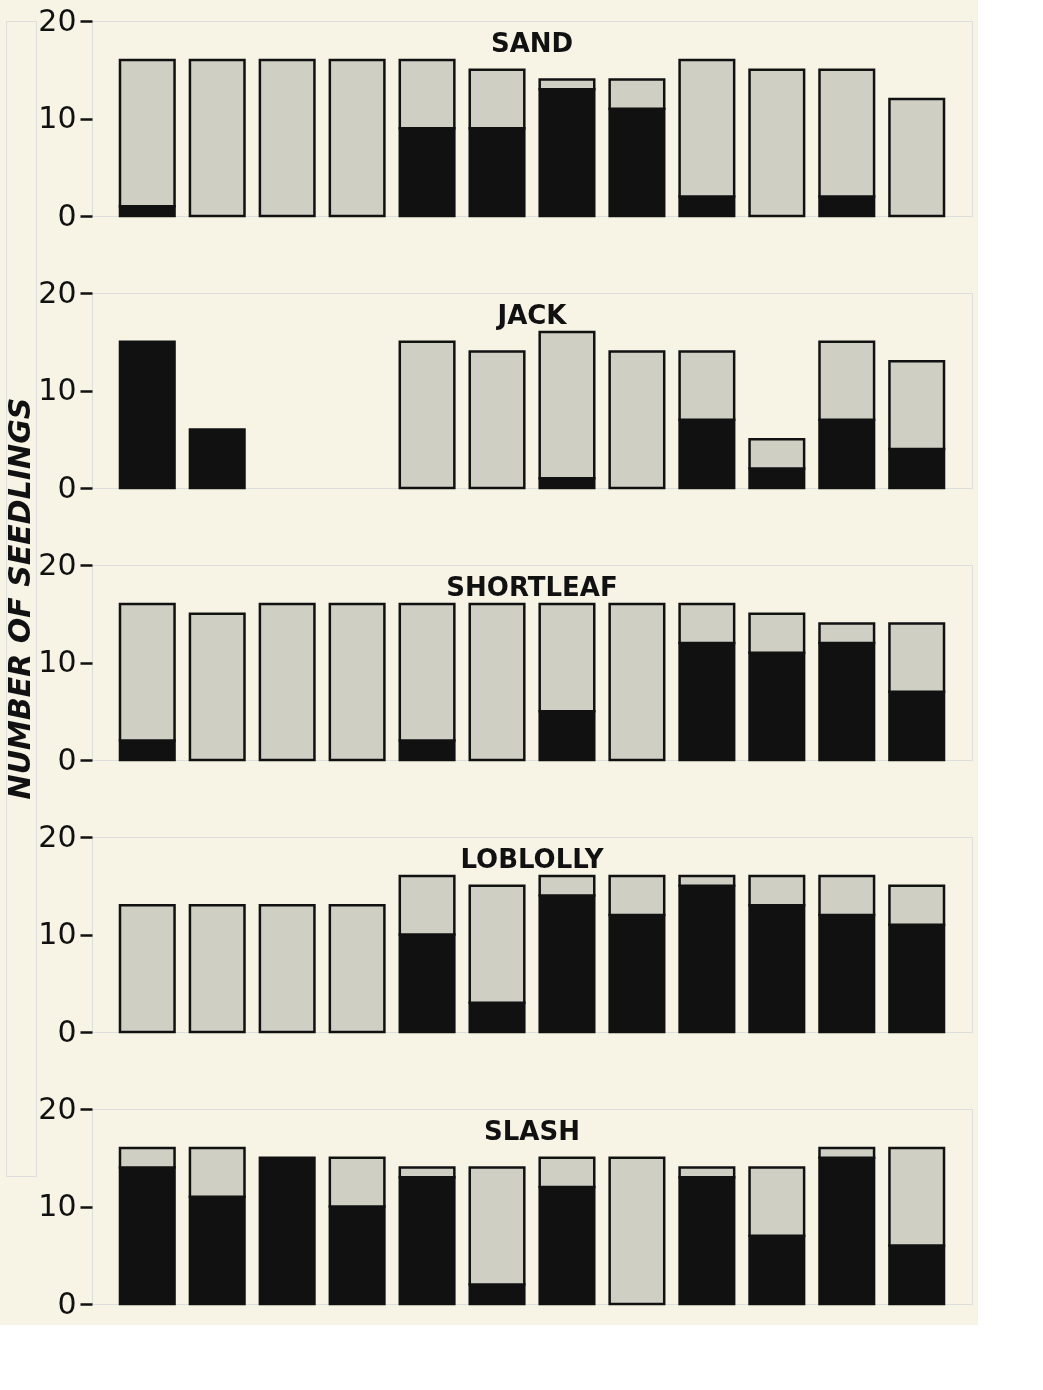 The height and width of the screenshot is (1390, 1043). Describe the element at coordinates (19, 598) in the screenshot. I see `y-axis-title: NUMBER OF SEEDLINGS` at that location.